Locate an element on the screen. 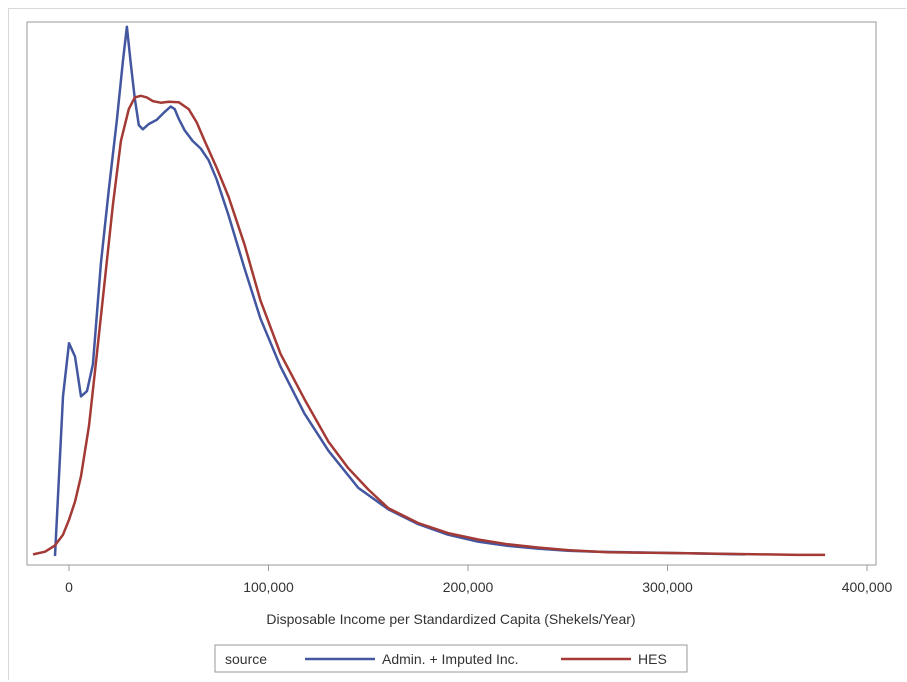  x-axis: 0 100,000 200,000 300,000 400,000 is located at coordinates (460, 579).